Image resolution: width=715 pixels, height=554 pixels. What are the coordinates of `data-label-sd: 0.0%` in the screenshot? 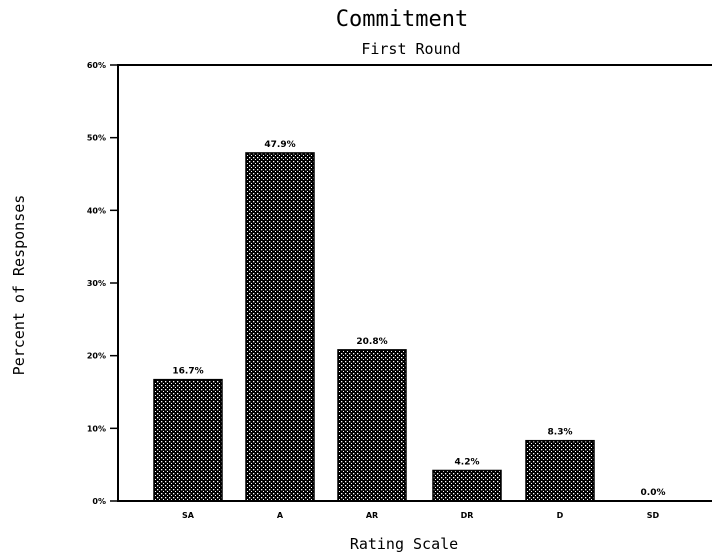 It's located at (653, 493).